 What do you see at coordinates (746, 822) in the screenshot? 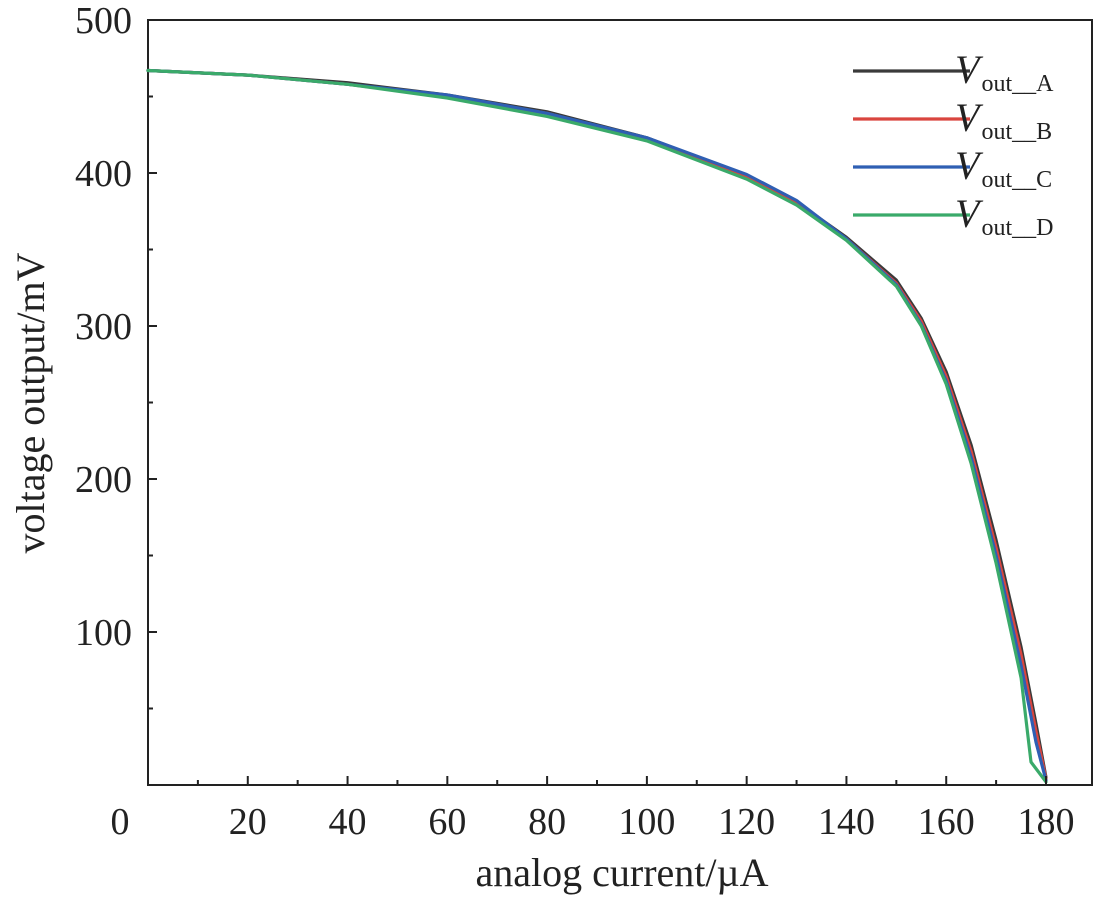
I see `x-tick-label: 120` at bounding box center [746, 822].